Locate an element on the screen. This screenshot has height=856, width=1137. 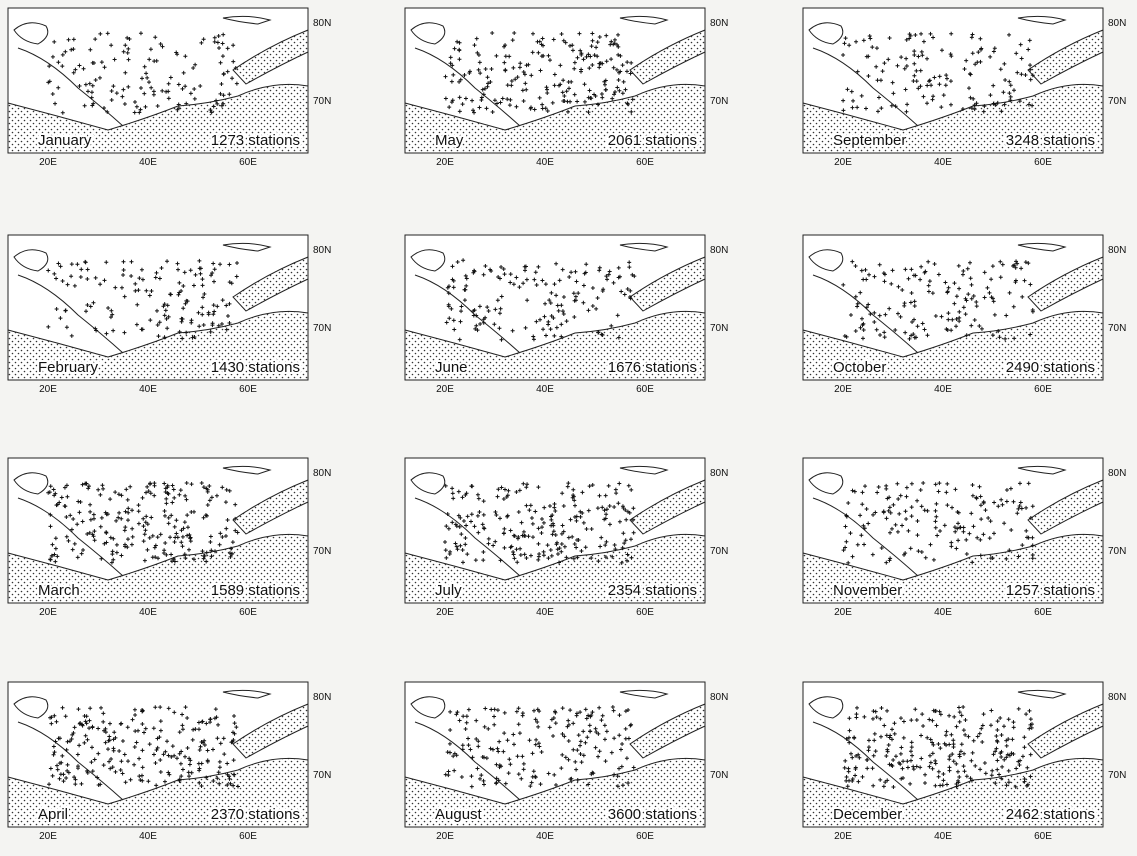
coast is located at coordinates (70, 761).